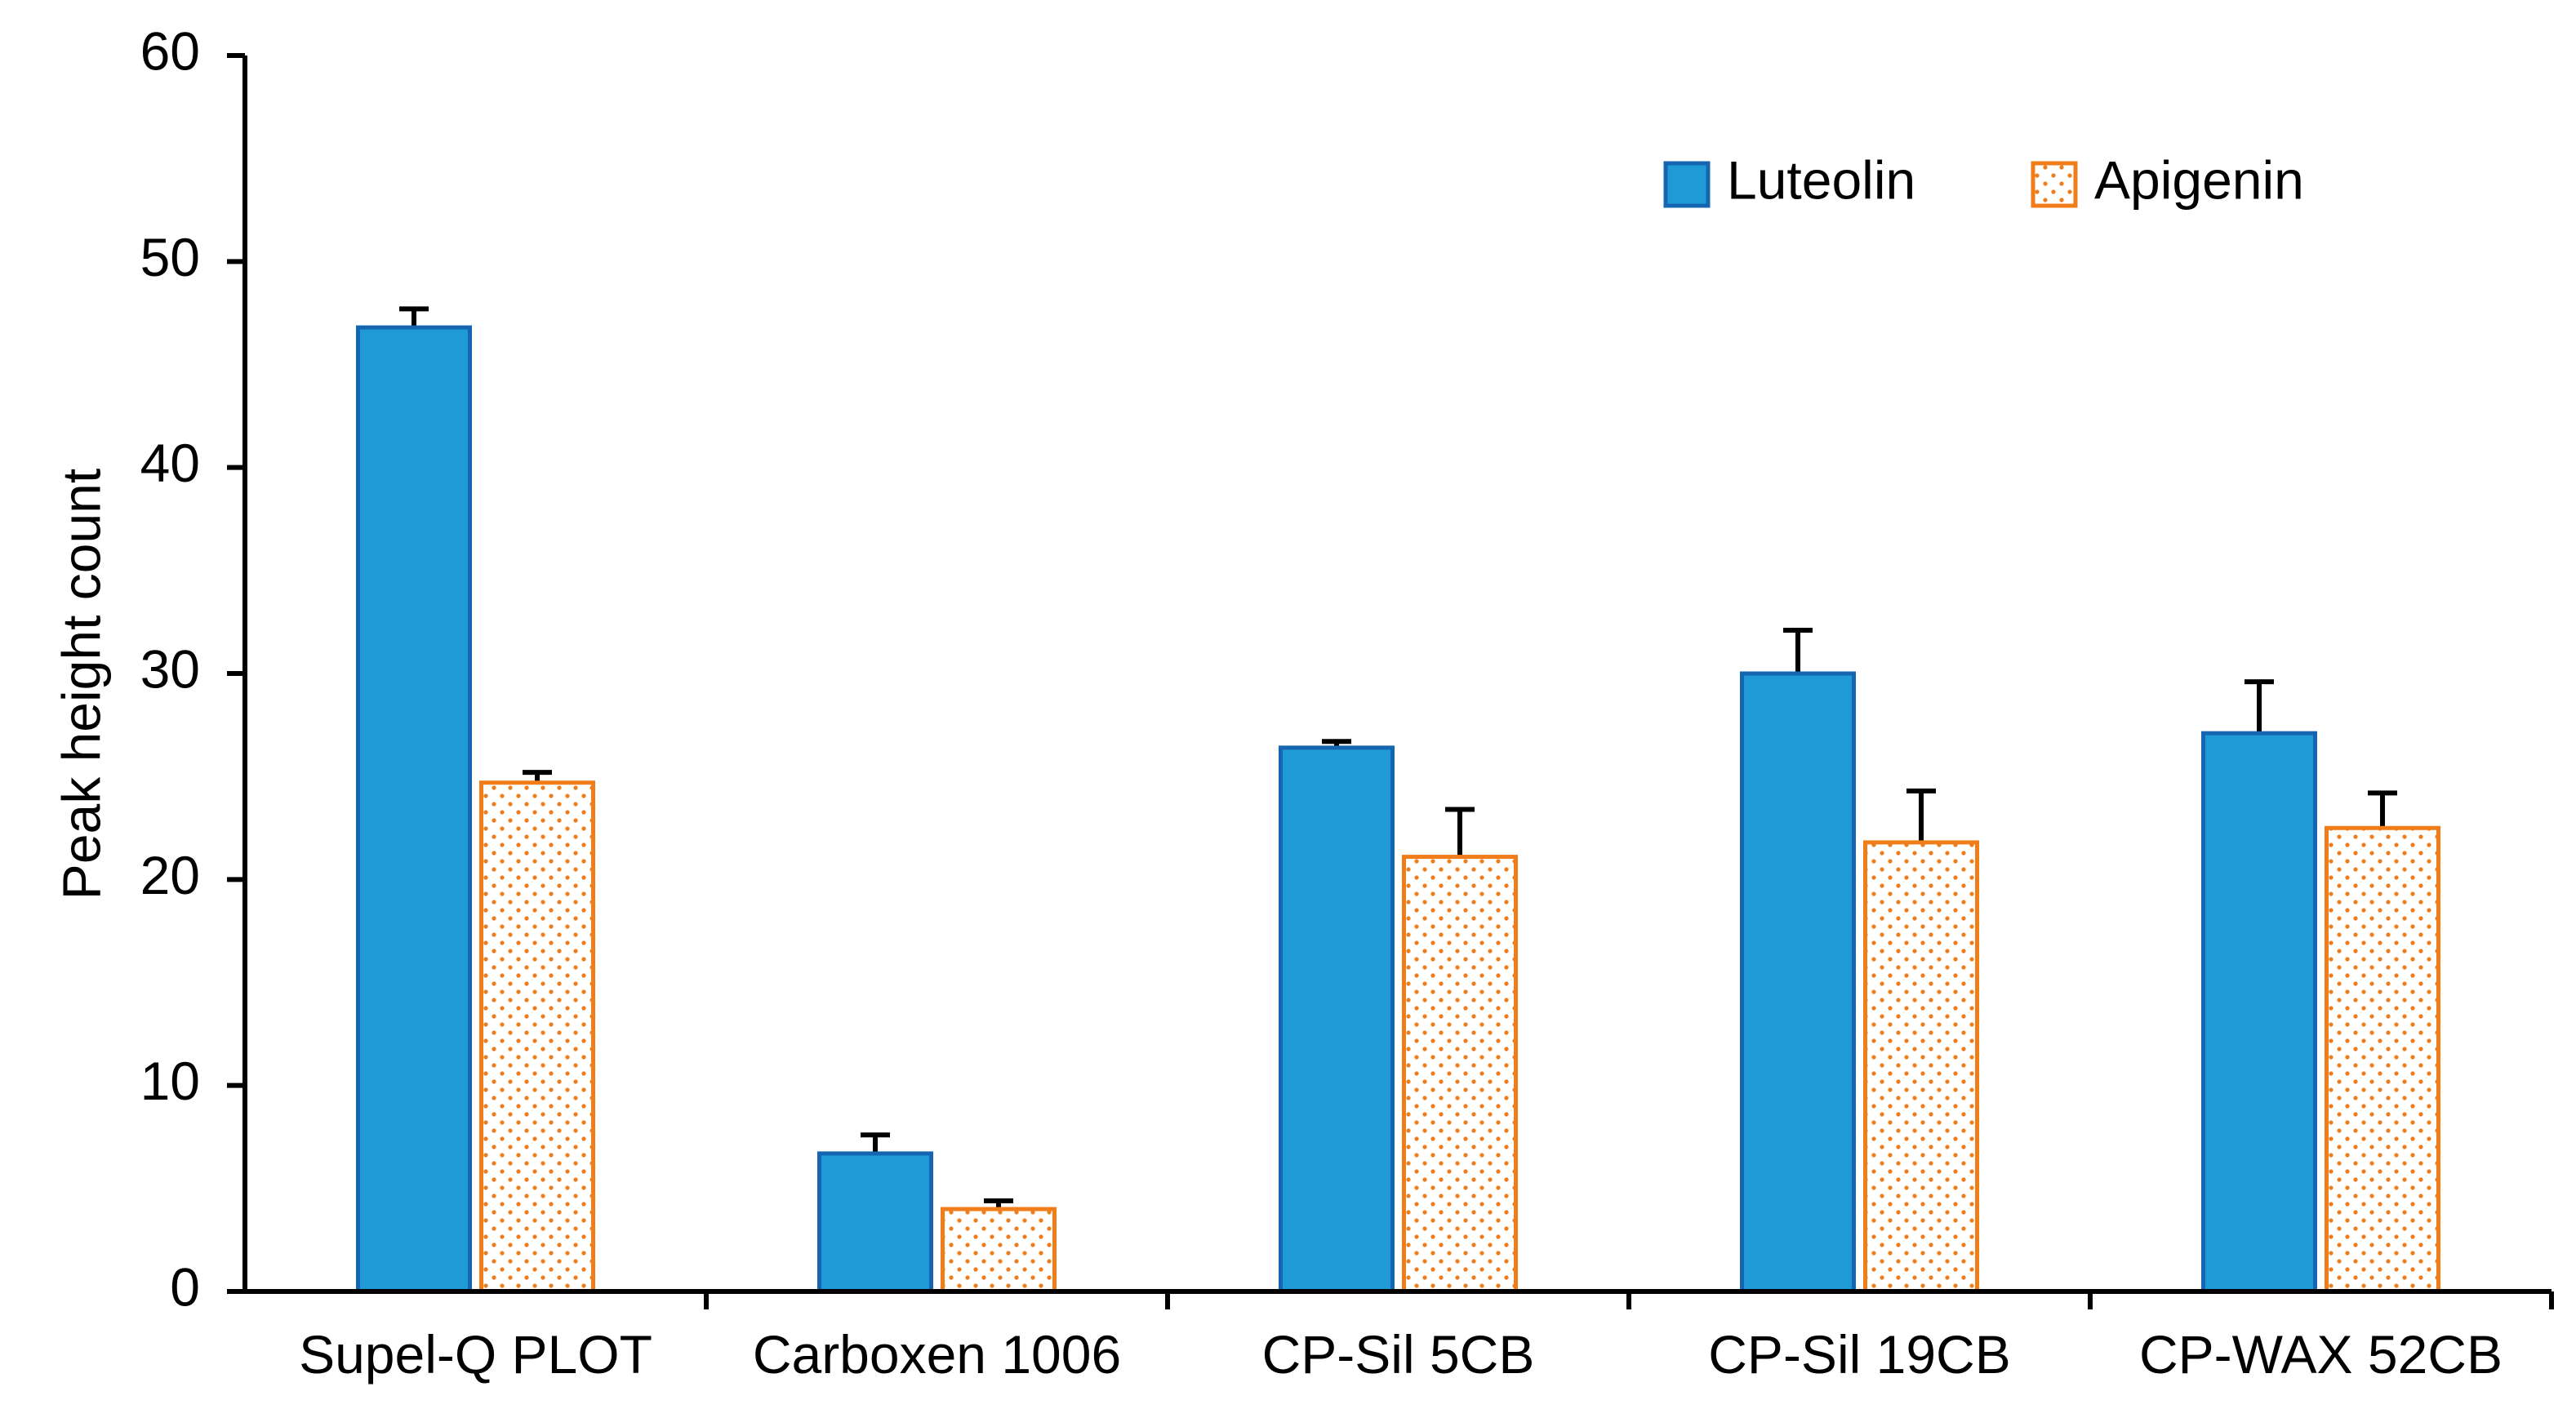  I want to click on y-tick-label: 40, so click(170, 463).